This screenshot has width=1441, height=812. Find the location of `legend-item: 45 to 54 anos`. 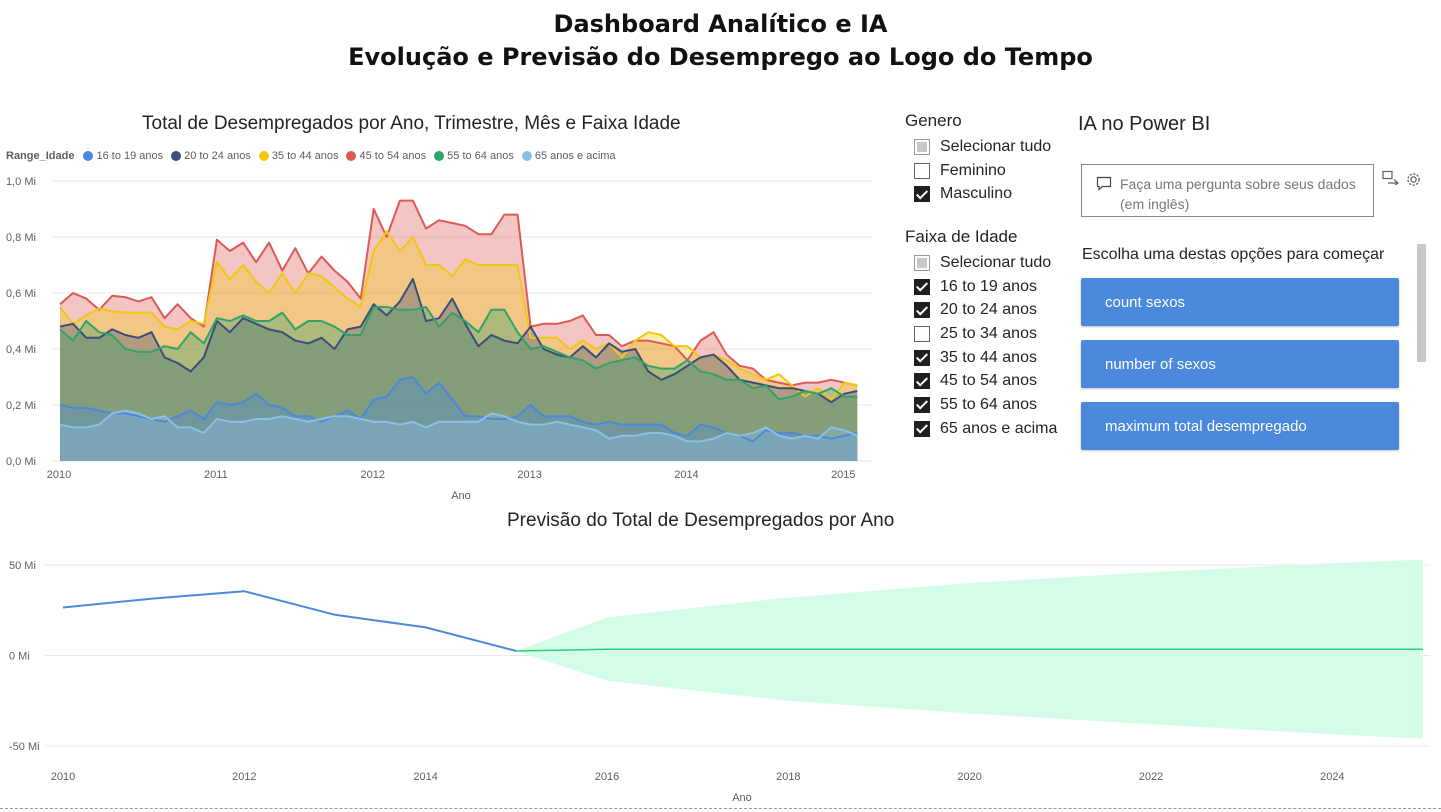

legend-item: 45 to 54 anos is located at coordinates (386, 156).